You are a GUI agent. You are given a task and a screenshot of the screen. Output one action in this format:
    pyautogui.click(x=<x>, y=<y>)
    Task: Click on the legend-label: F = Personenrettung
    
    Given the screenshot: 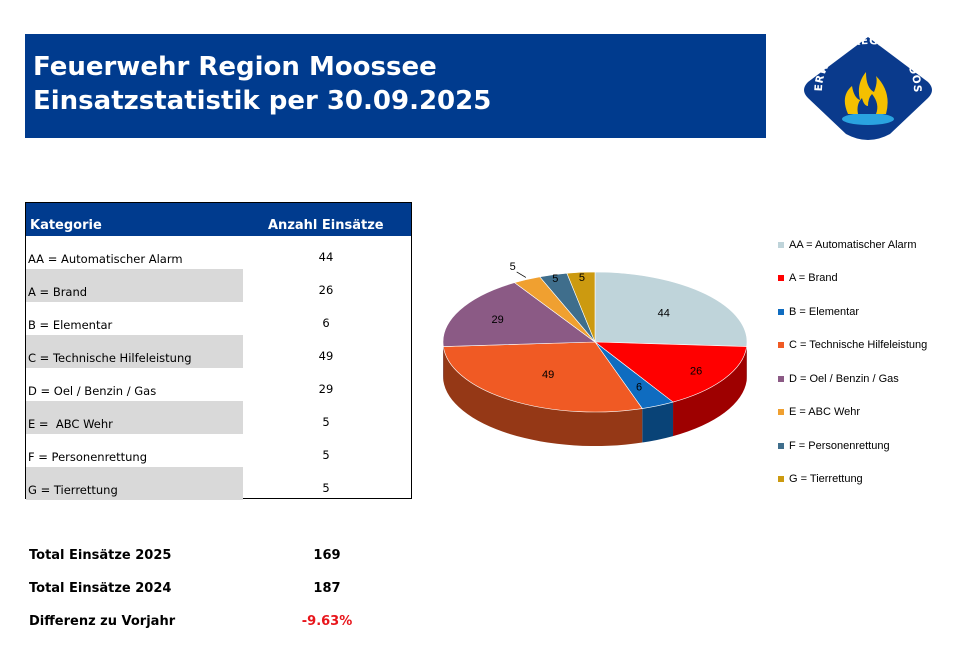 What is the action you would take?
    pyautogui.click(x=839, y=446)
    